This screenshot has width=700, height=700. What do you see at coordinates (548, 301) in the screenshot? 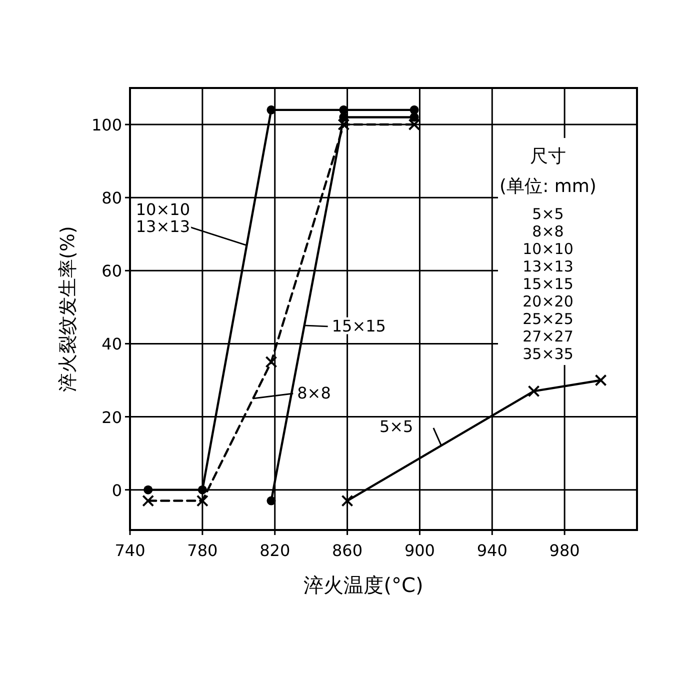
I see `annotation: 20×20` at bounding box center [548, 301].